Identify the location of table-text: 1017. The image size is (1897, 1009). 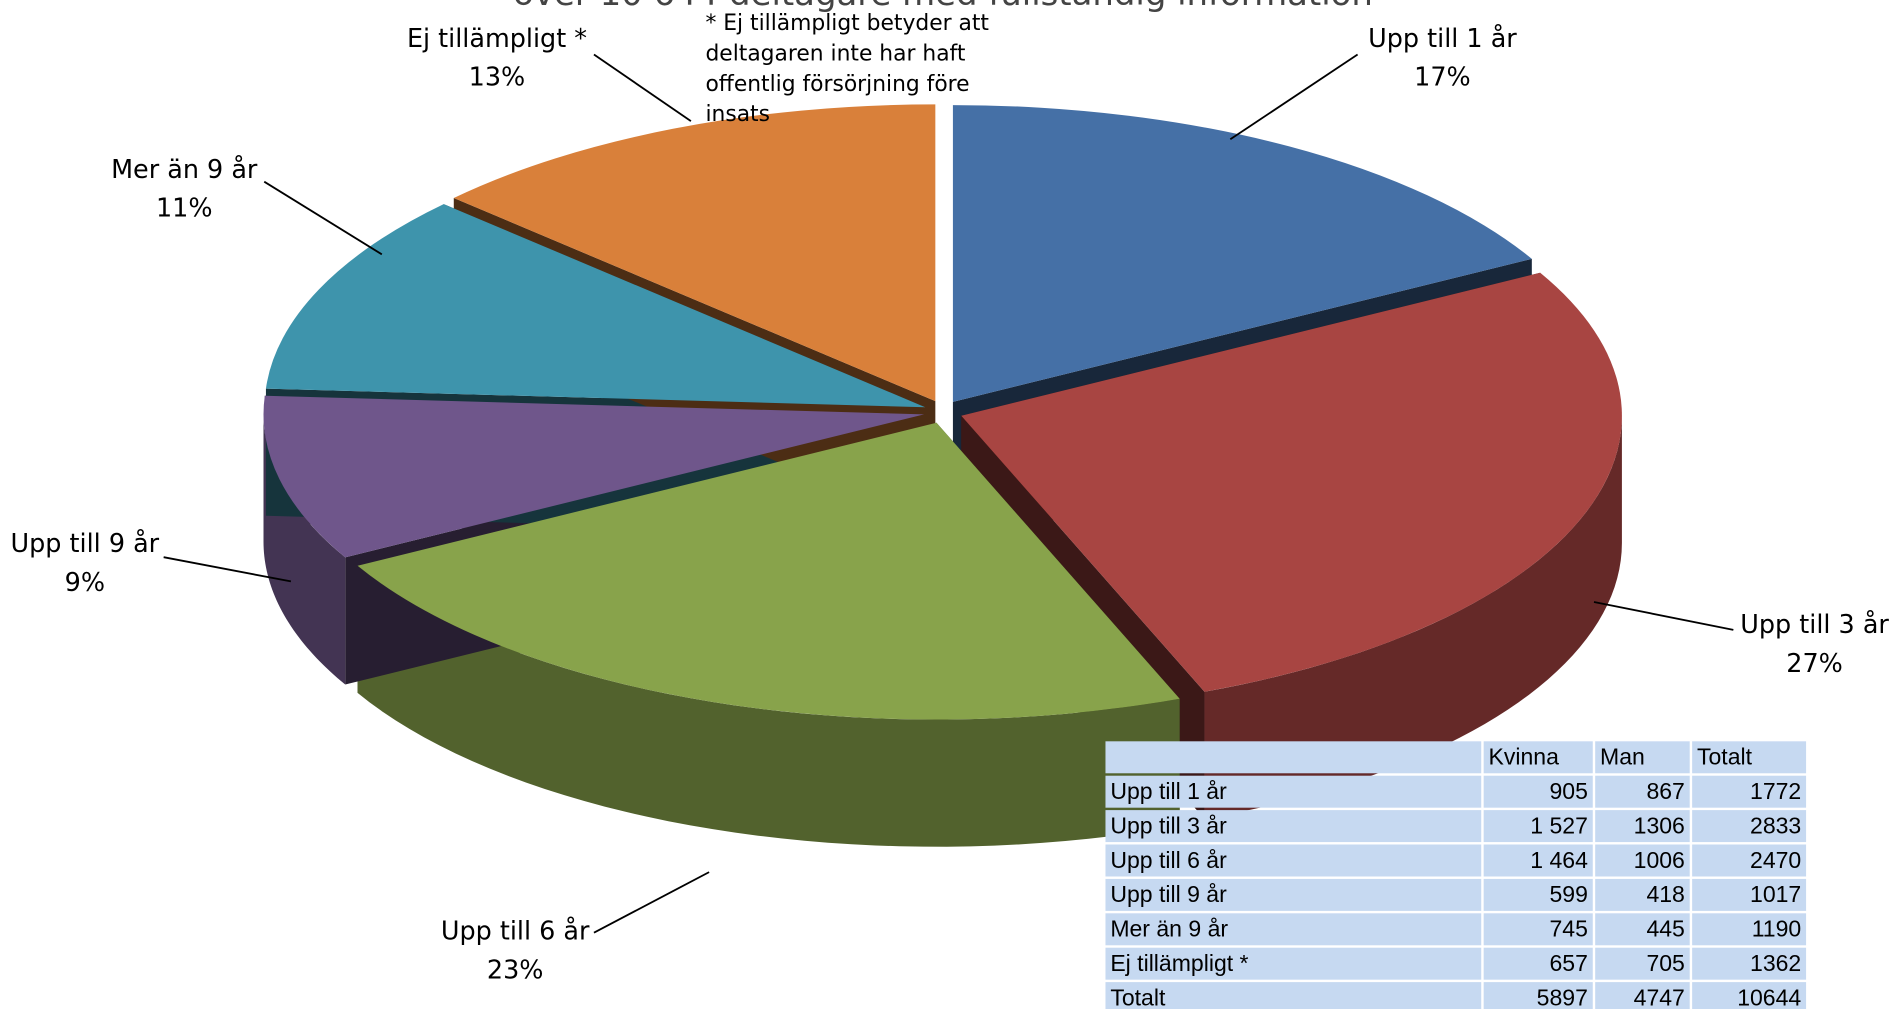
(1775, 894).